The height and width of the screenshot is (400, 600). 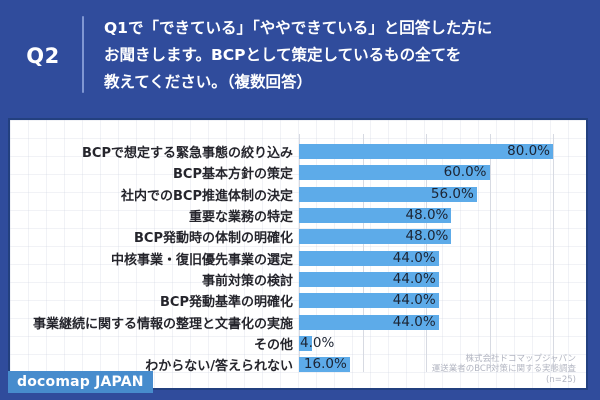 I want to click on question-text-line: 教えてください。（複数回答）, so click(x=208, y=82).